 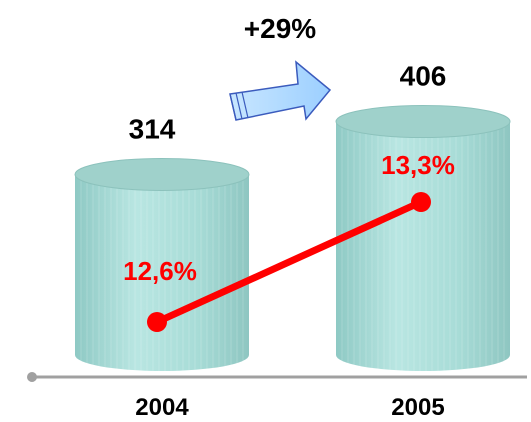 What do you see at coordinates (162, 174) in the screenshot?
I see `bar-top-2004` at bounding box center [162, 174].